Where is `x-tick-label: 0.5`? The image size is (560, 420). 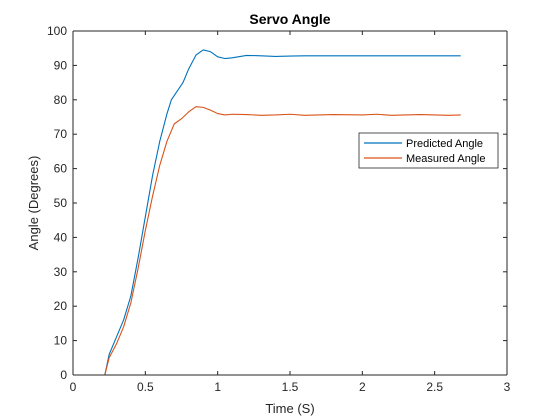
x-tick-label: 0.5 is located at coordinates (145, 387).